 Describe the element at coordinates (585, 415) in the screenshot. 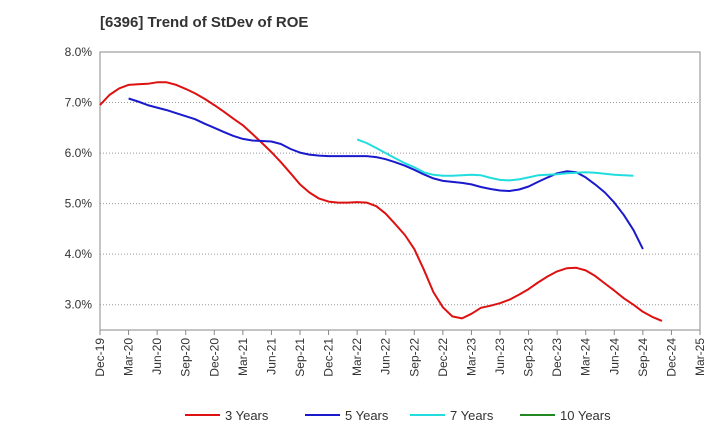

I see `legend-label: 10 Years` at that location.